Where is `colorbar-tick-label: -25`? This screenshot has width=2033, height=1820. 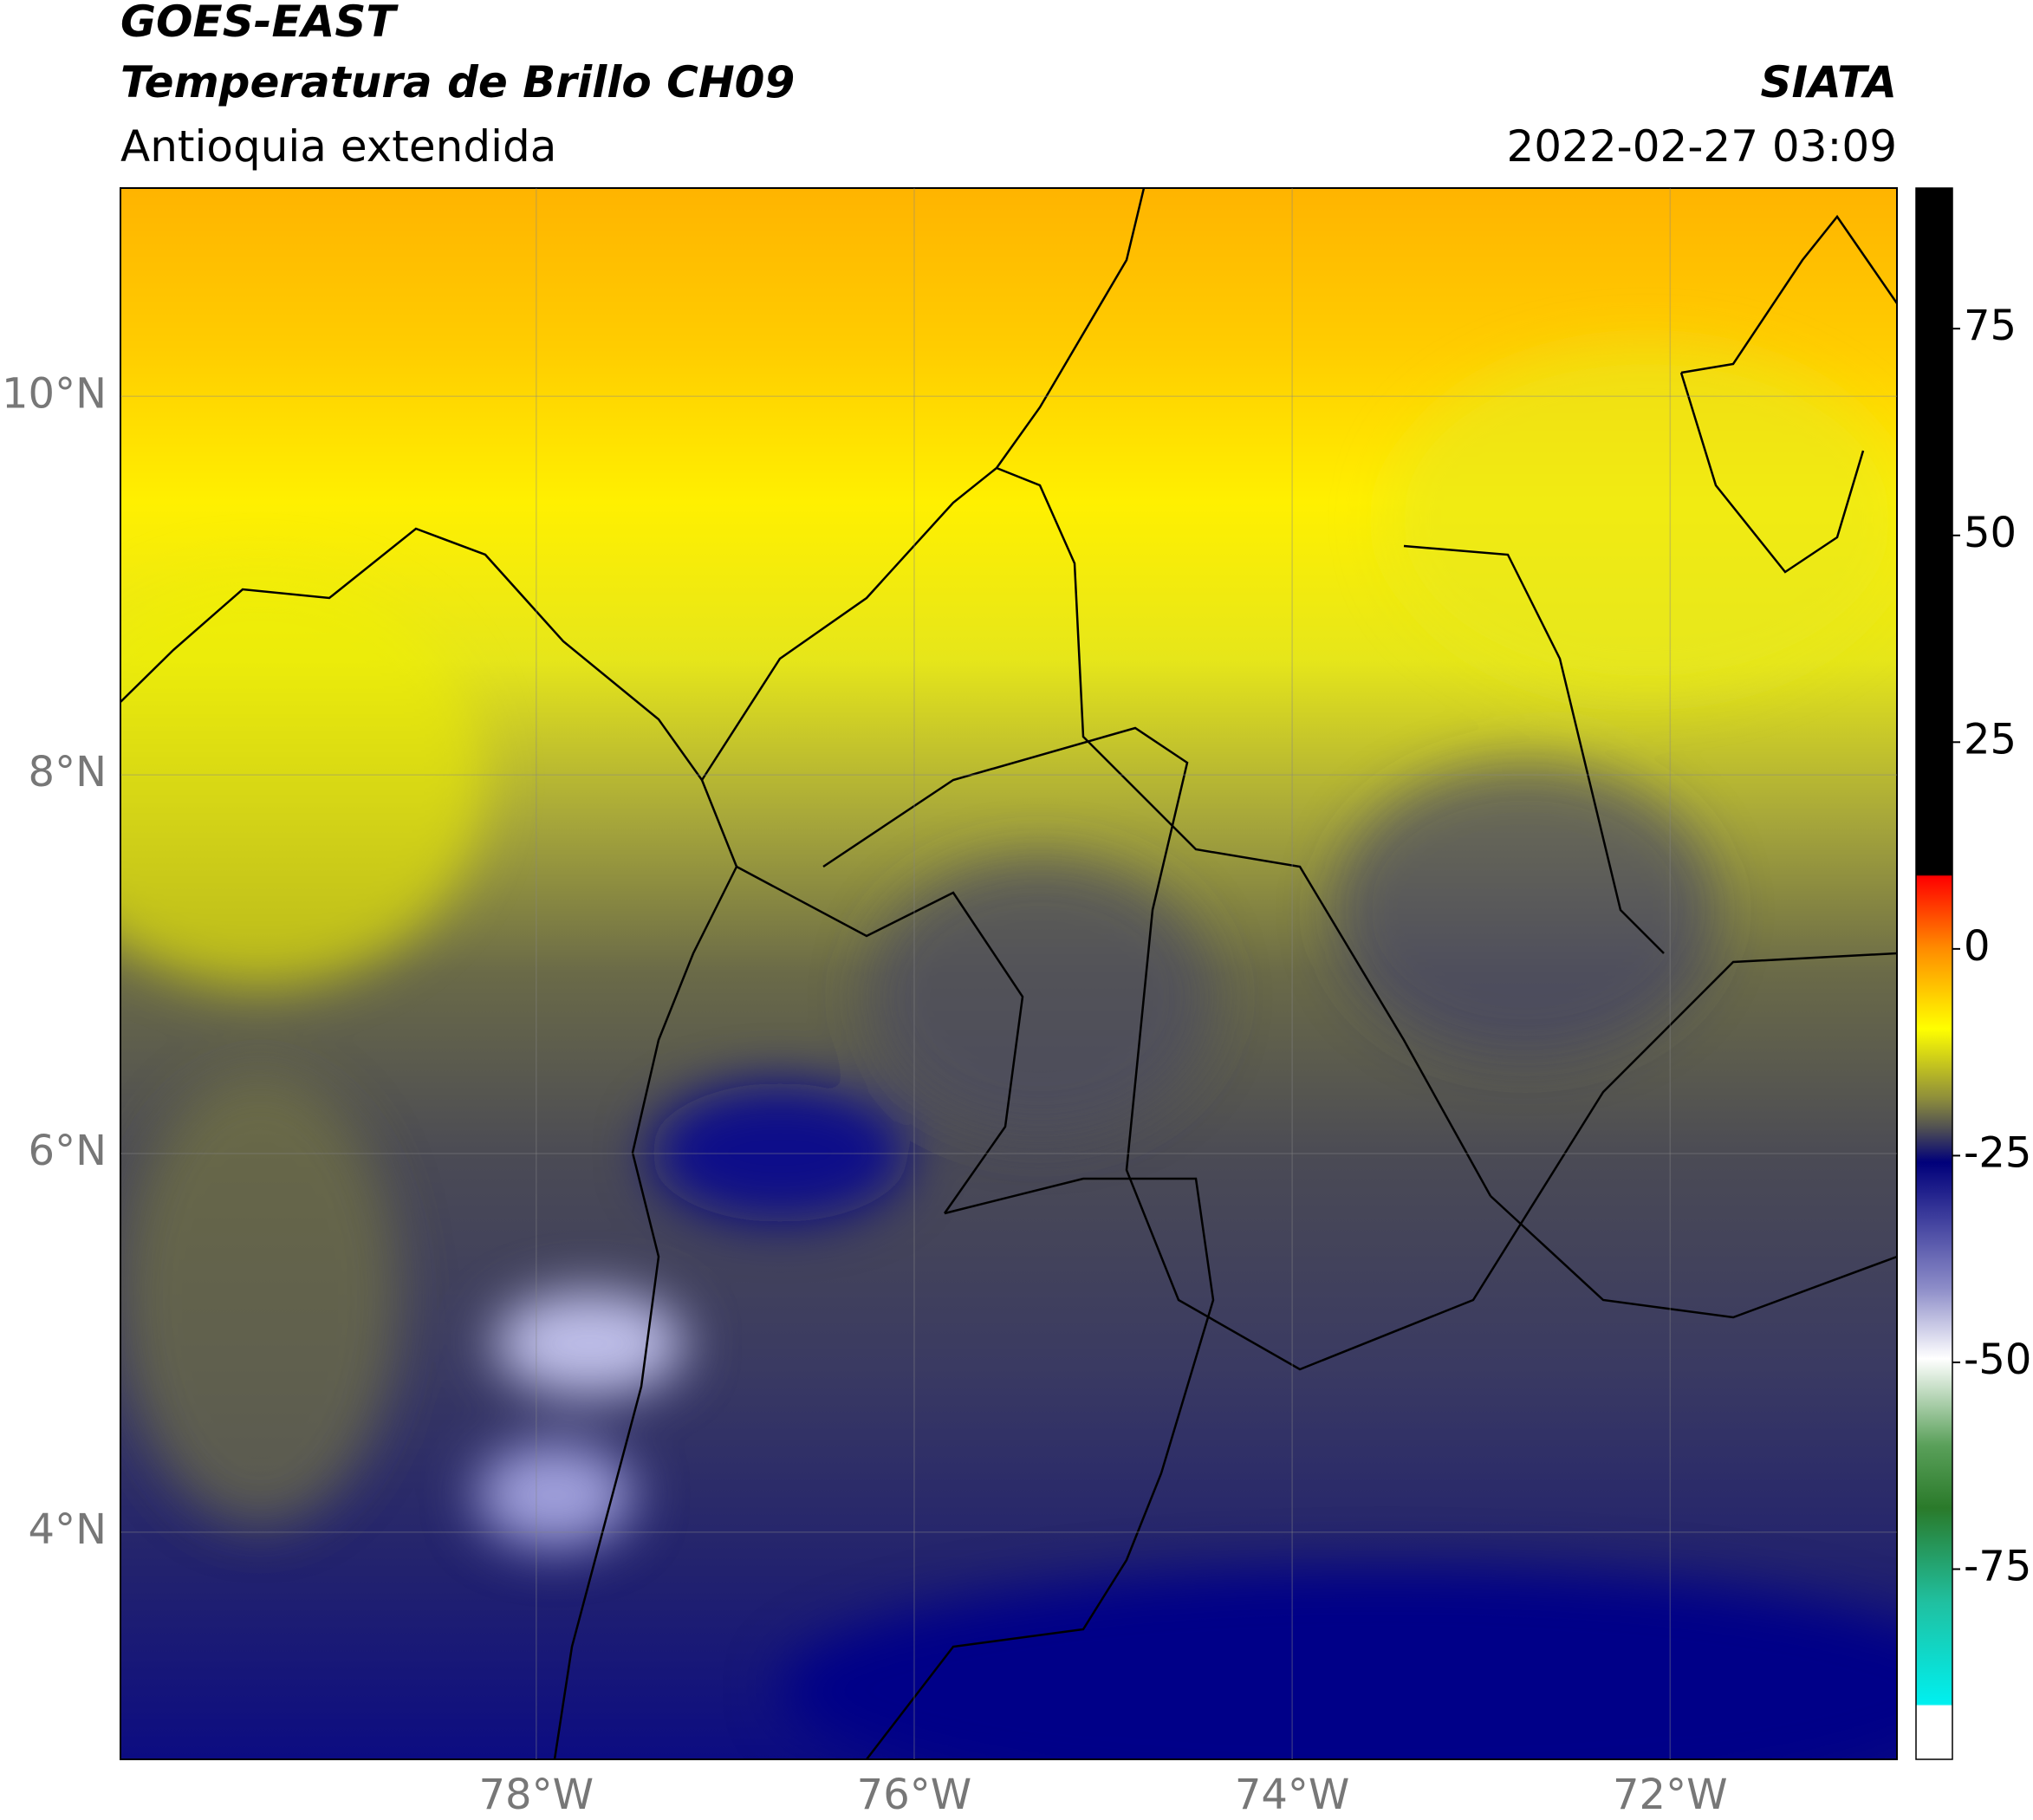 colorbar-tick-label: -25 is located at coordinates (1997, 1152).